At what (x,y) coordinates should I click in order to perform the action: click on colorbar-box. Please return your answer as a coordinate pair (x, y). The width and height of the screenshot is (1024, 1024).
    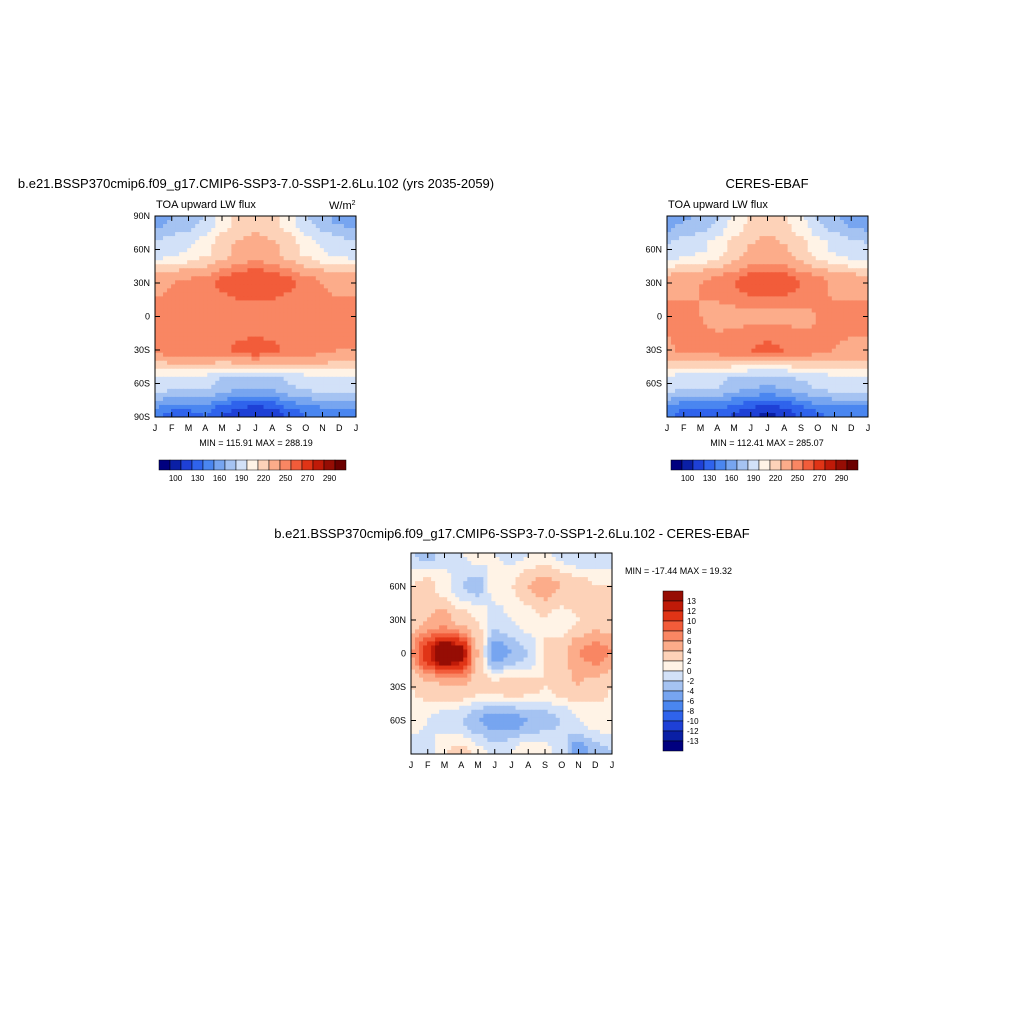
    Looking at the image, I should click on (230, 465).